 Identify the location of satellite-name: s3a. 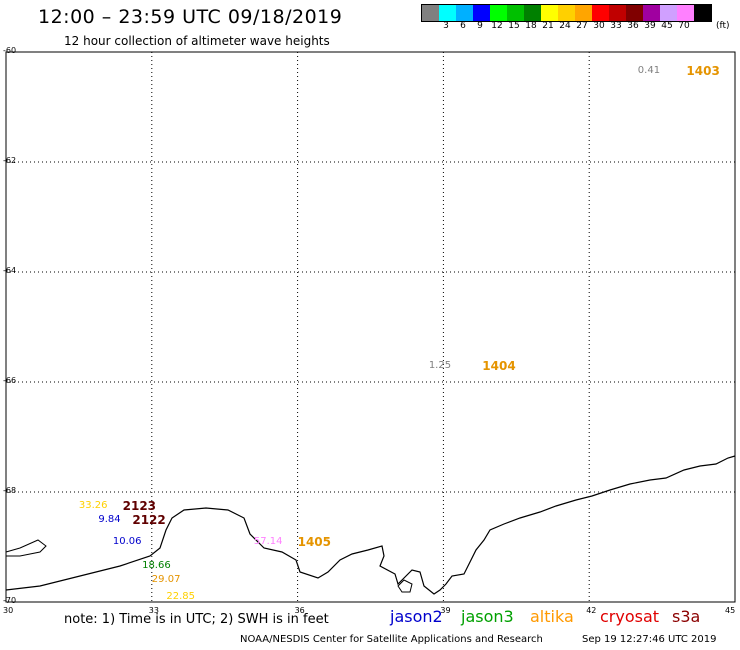
(686, 616).